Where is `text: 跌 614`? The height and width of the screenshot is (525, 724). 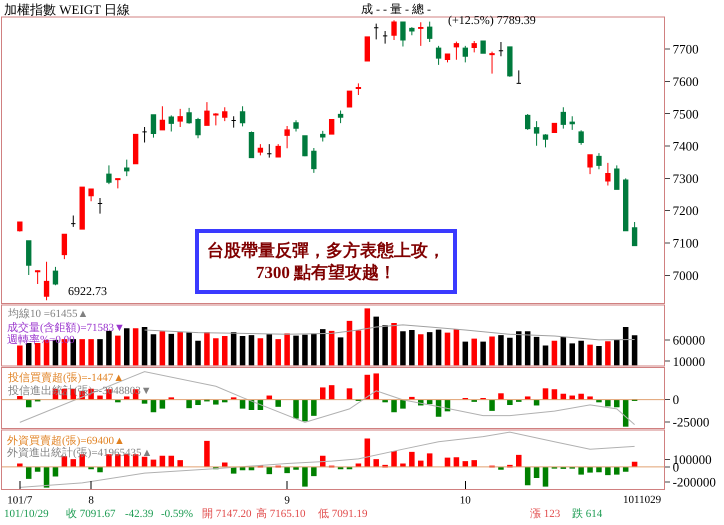
text: 跌 614 is located at coordinates (587, 514).